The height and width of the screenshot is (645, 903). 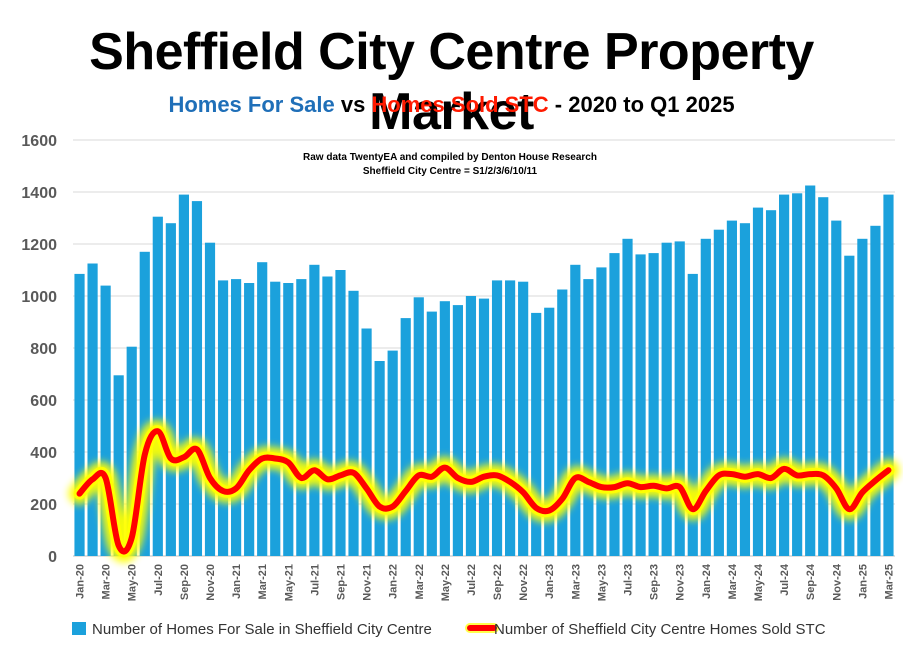 I want to click on x-tick-label: Jul-24, so click(x=785, y=579).